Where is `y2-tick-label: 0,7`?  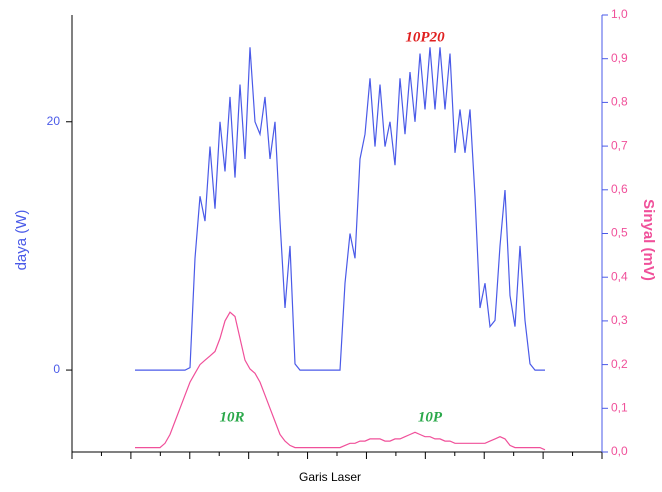
y2-tick-label: 0,7 is located at coordinates (619, 145).